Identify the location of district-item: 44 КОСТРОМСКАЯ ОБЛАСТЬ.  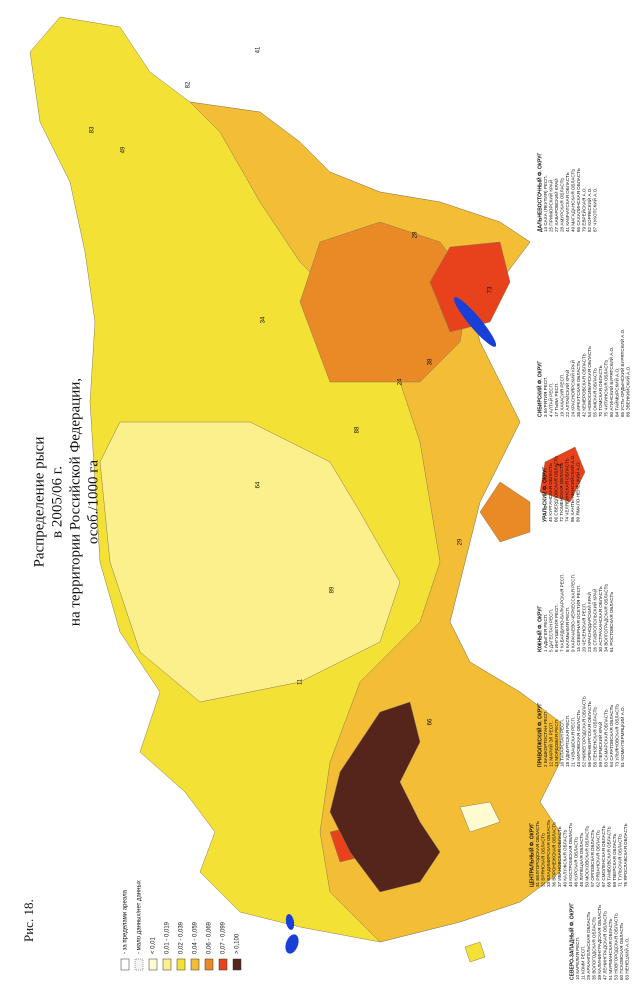
(570, 855).